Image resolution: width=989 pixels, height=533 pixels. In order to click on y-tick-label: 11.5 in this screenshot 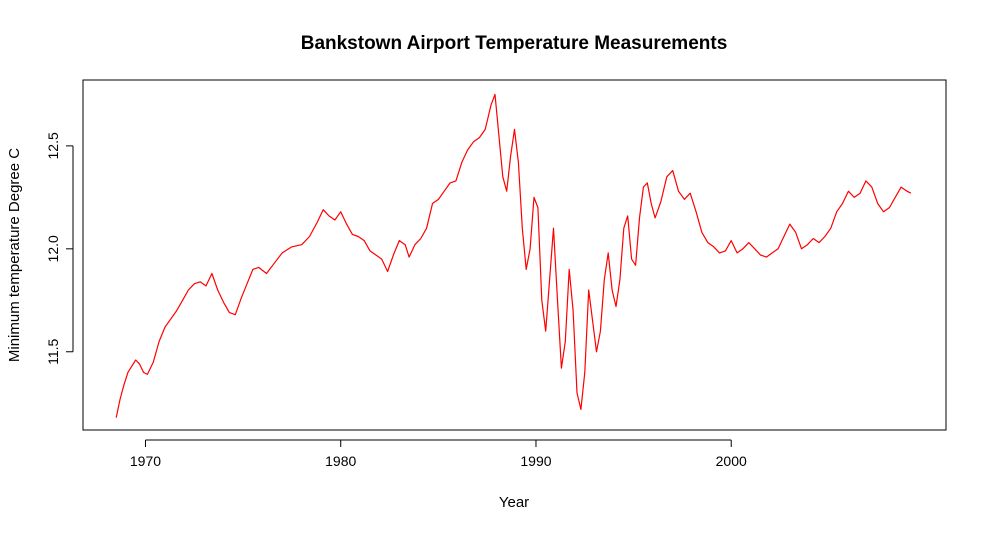, I will do `click(53, 351)`.